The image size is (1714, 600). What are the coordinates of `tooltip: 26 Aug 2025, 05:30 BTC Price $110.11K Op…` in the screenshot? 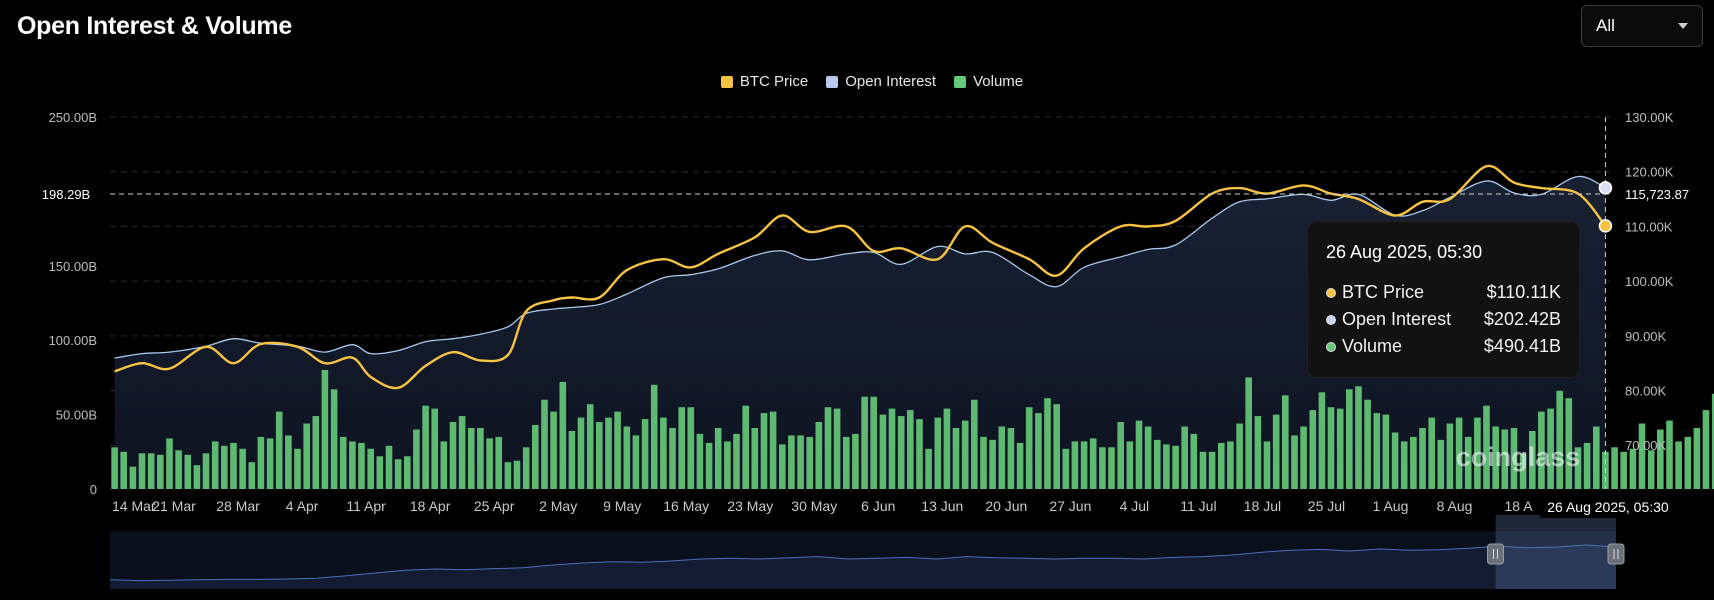 It's located at (1443, 299).